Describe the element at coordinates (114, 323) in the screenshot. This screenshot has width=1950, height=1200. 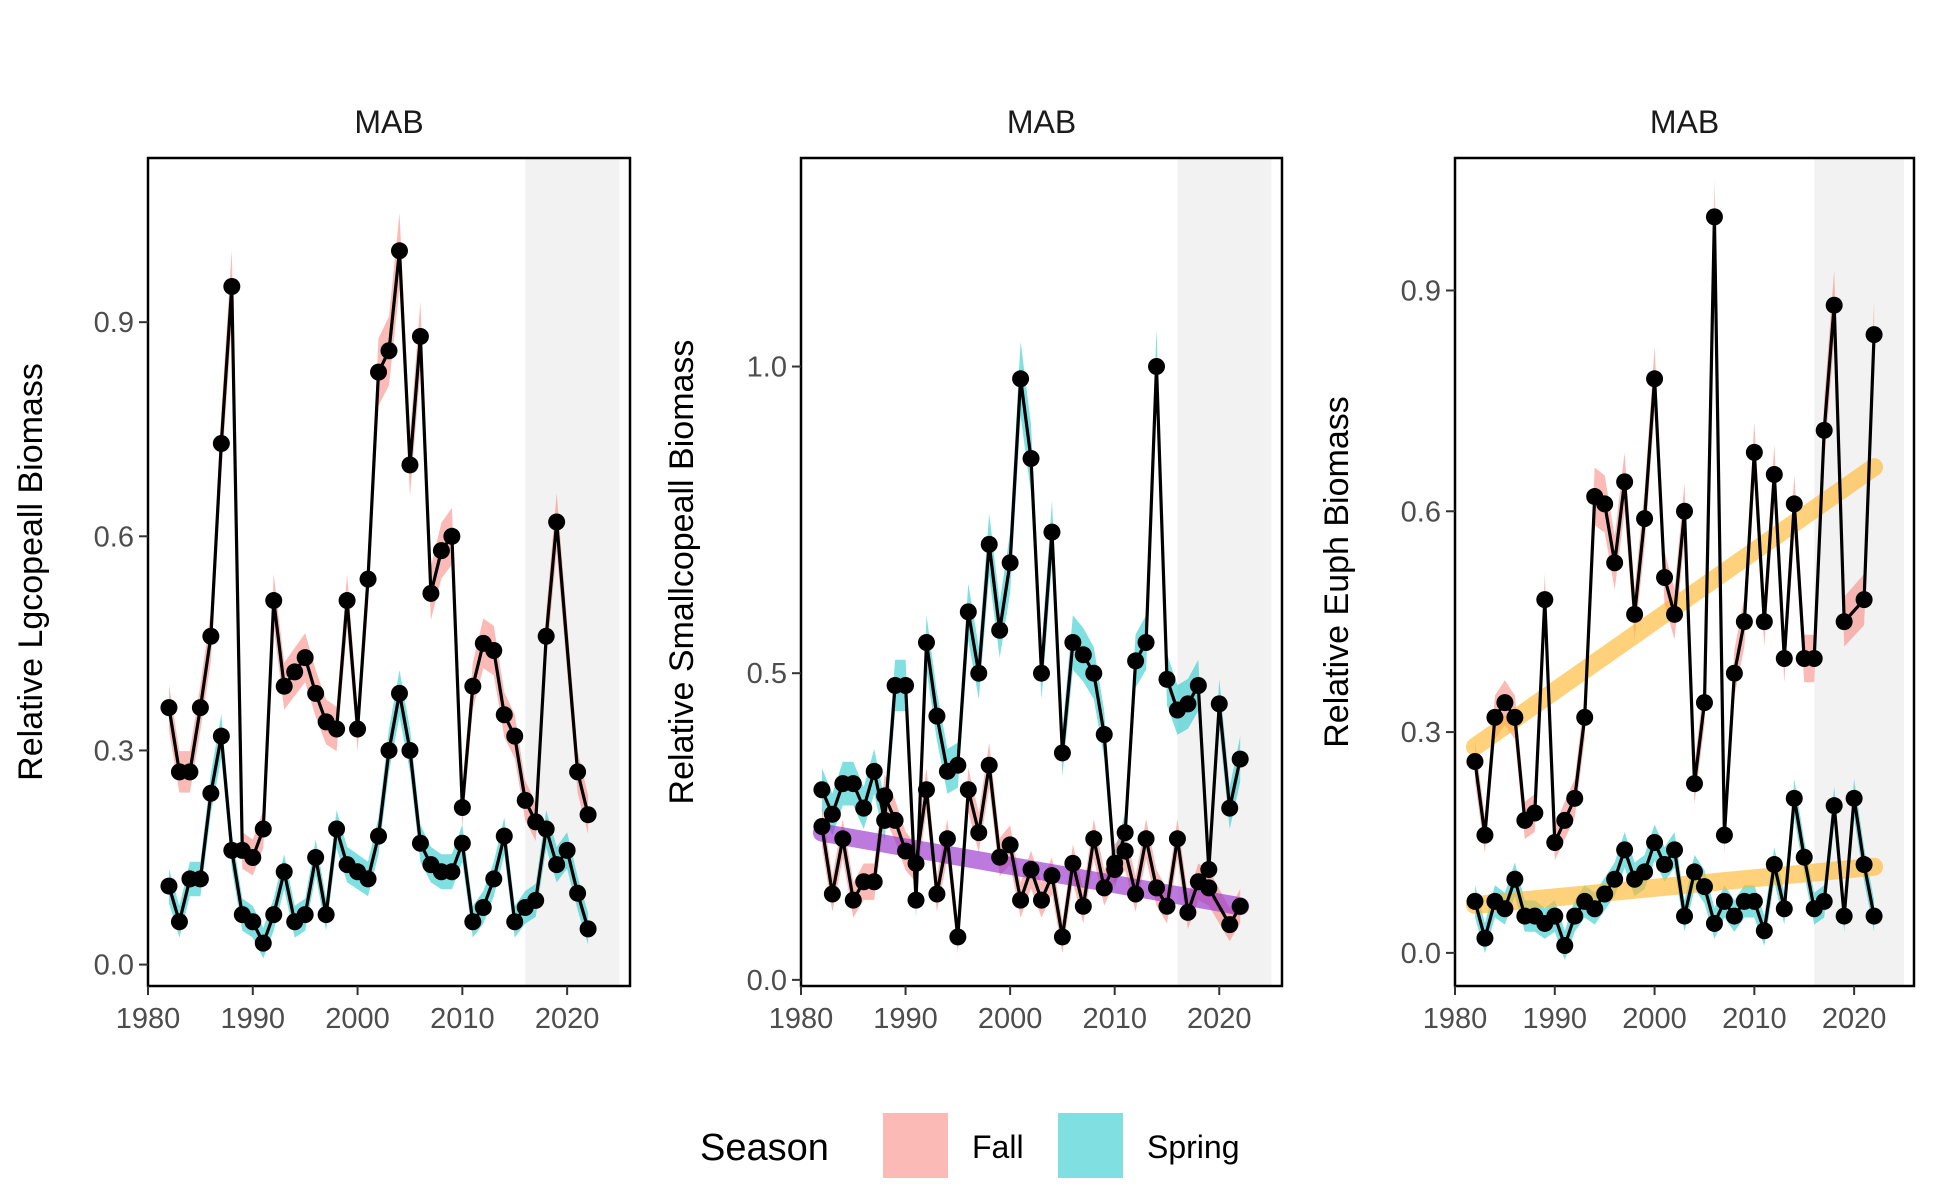
I see `y-tick-label: 0.9` at that location.